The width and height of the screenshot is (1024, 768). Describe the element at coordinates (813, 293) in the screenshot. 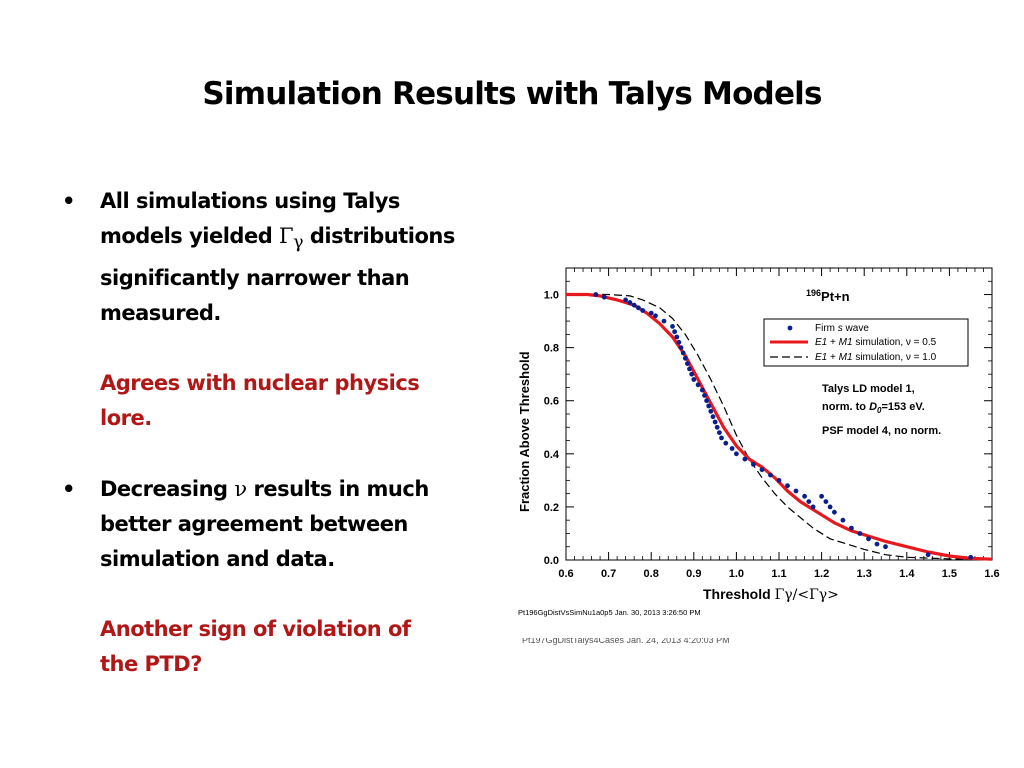

I see `chart-title-sup: 196` at that location.